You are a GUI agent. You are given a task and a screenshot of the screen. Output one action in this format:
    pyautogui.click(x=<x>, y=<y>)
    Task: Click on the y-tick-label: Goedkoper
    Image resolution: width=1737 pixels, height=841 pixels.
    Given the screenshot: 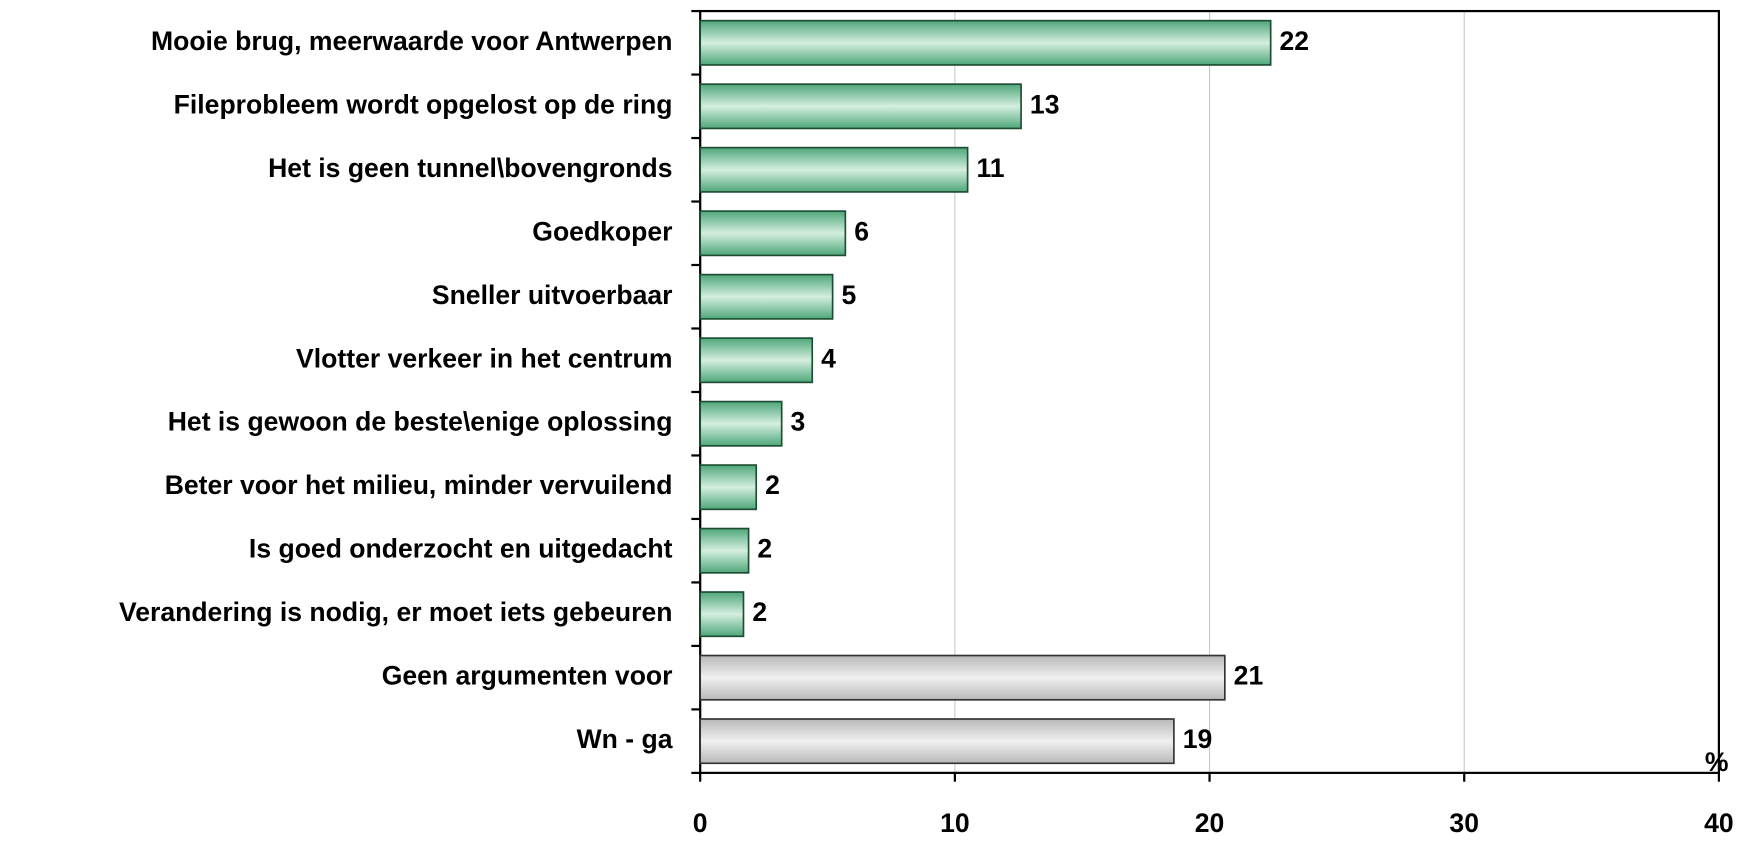 What is the action you would take?
    pyautogui.click(x=602, y=231)
    